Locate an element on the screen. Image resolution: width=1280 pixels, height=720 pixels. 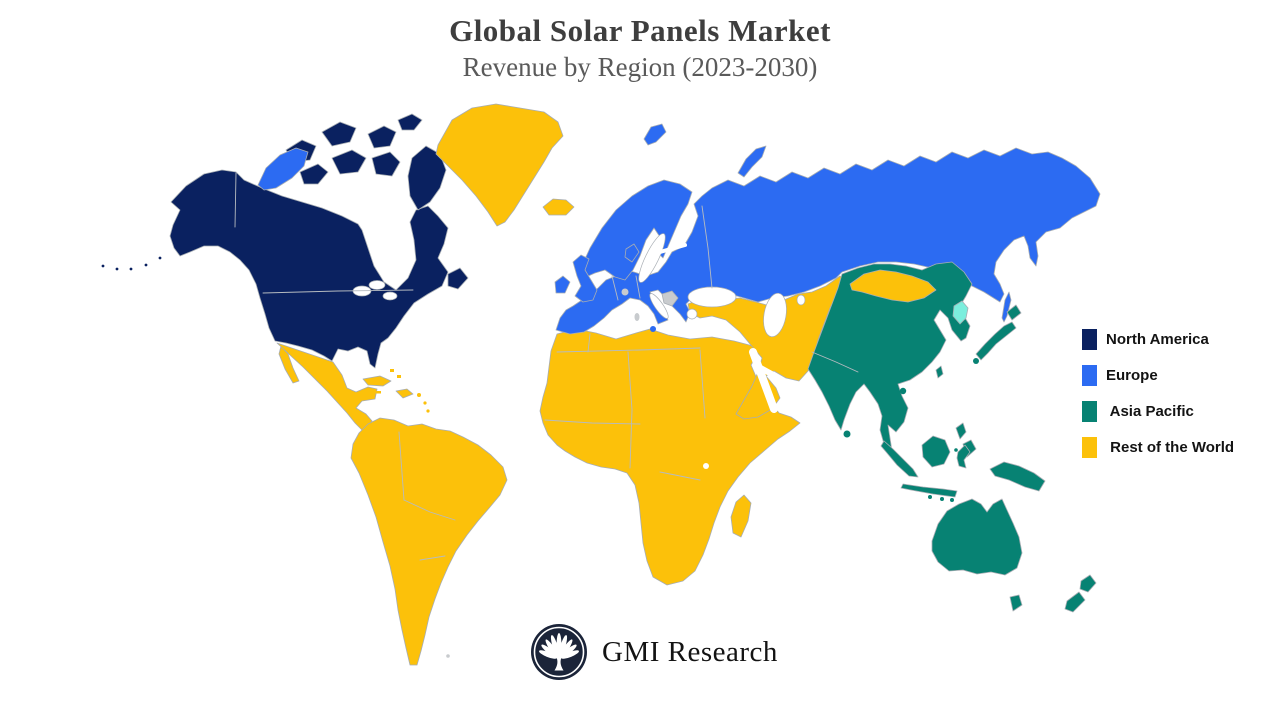
south-america-landmass is located at coordinates (429, 541).